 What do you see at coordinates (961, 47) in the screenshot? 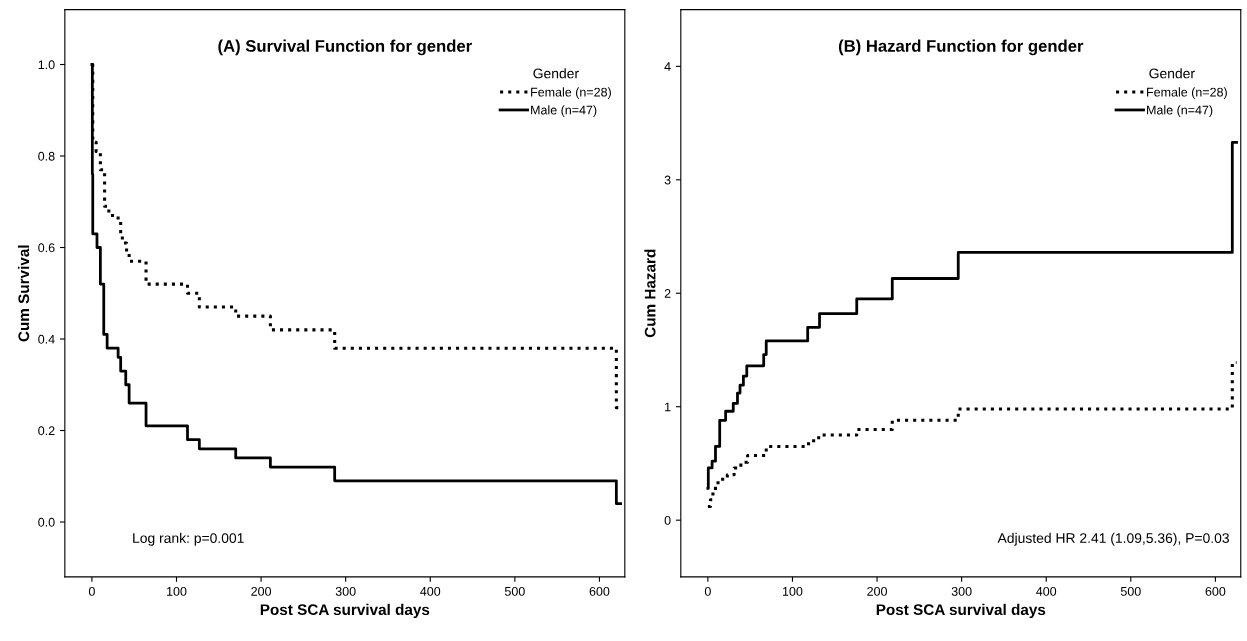
I see `text: (B) Hazard Function for gender` at bounding box center [961, 47].